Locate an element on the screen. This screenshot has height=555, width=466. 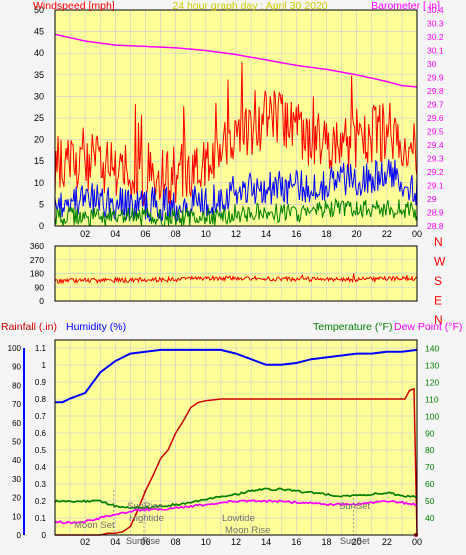
barometer-tick-28.8: 28.8 is located at coordinates (435, 226).